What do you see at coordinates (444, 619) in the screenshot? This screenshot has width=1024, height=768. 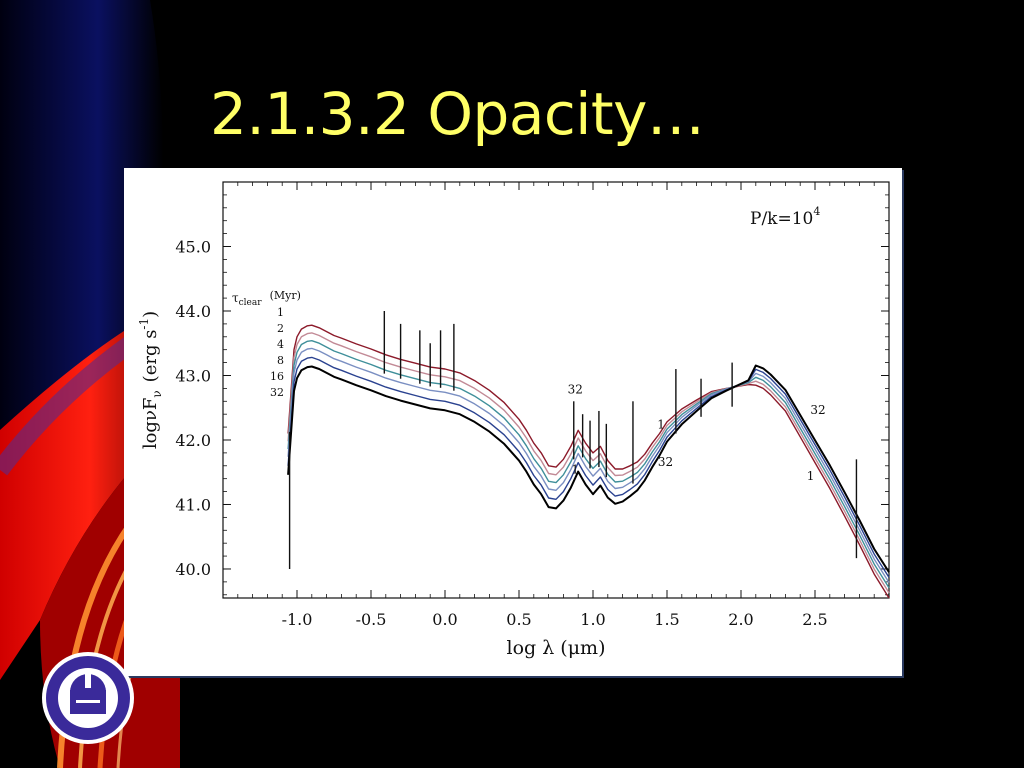 I see `x-tick-label: 0.0` at bounding box center [444, 619].